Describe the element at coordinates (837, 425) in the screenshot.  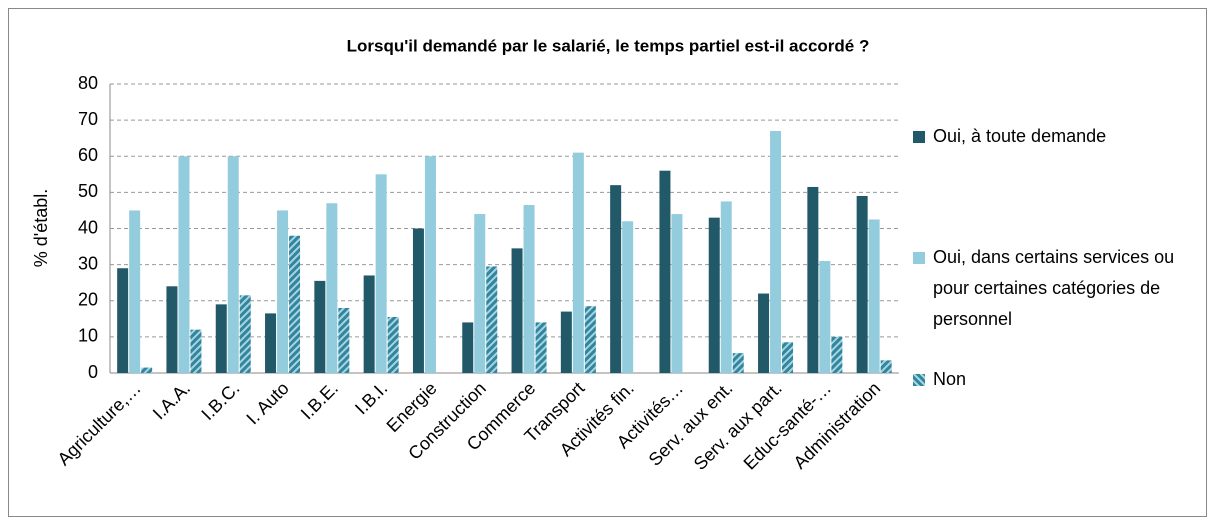
I see `x-tick-label: Administration` at that location.